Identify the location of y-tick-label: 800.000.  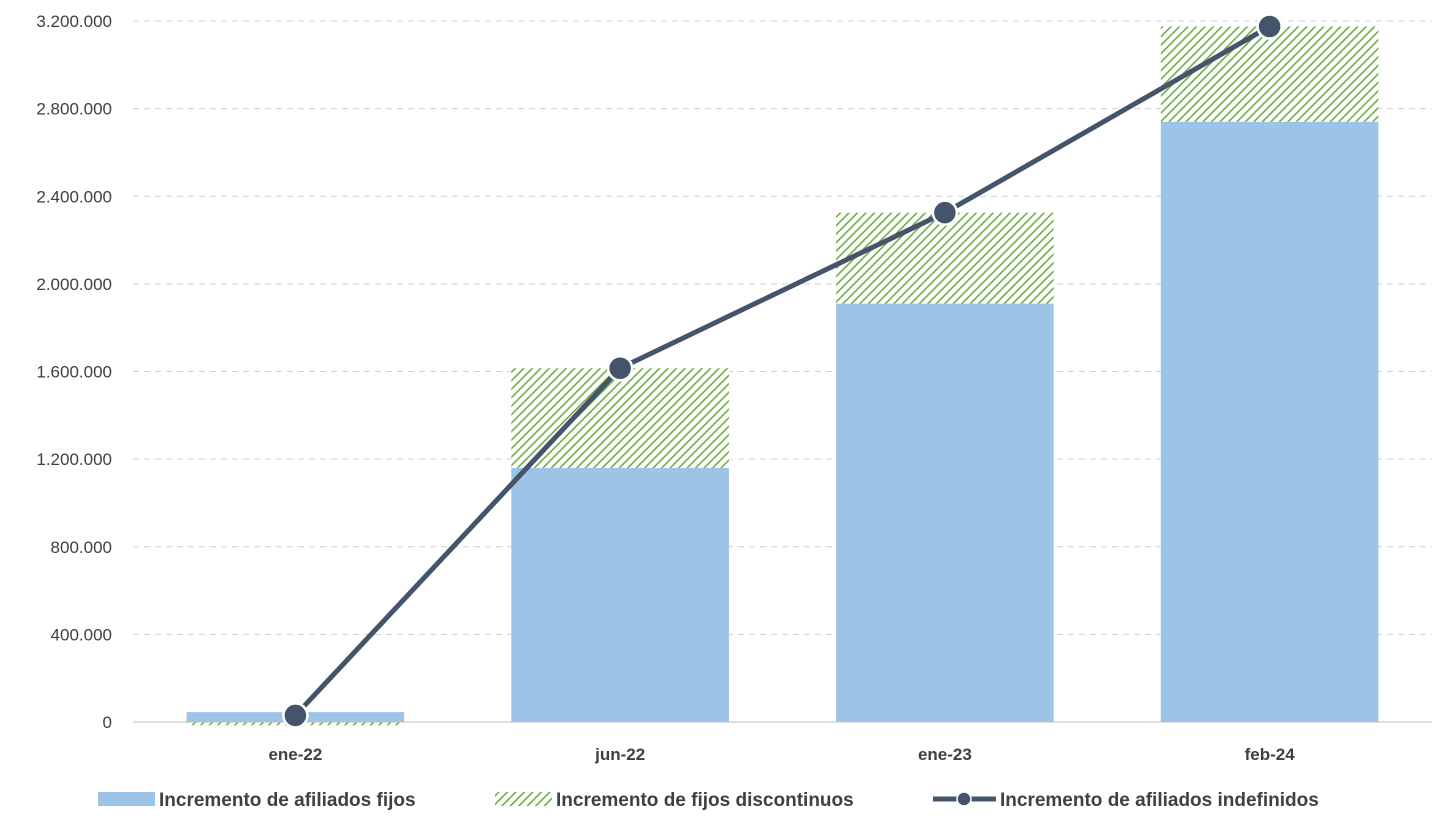
(81, 547).